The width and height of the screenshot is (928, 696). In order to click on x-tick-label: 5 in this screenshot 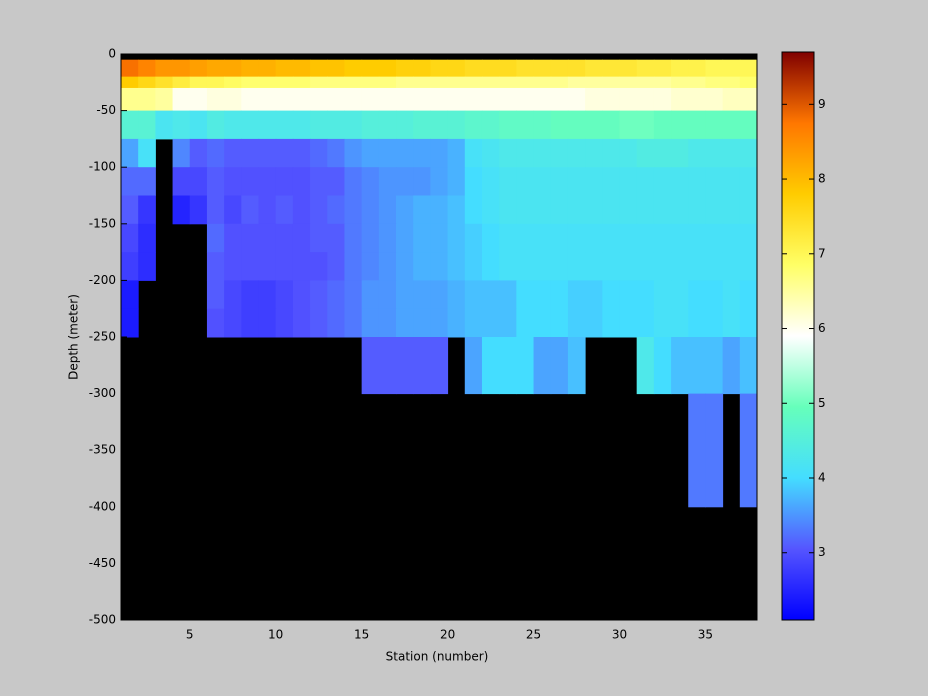, I will do `click(190, 635)`.